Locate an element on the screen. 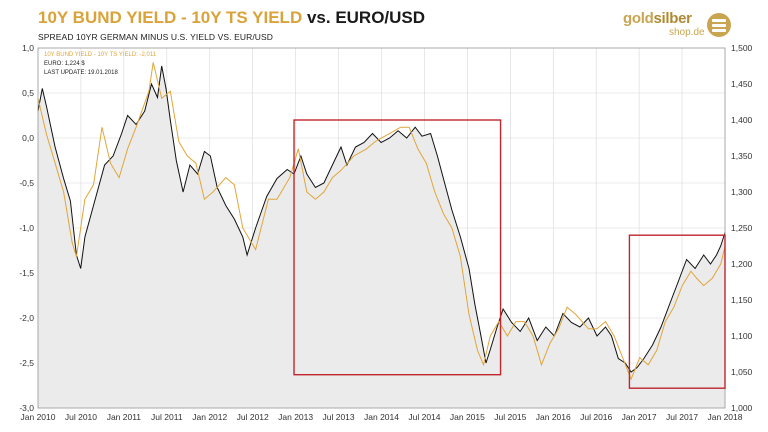 The height and width of the screenshot is (432, 768). x-tick-label: Jan 2018 is located at coordinates (725, 417).